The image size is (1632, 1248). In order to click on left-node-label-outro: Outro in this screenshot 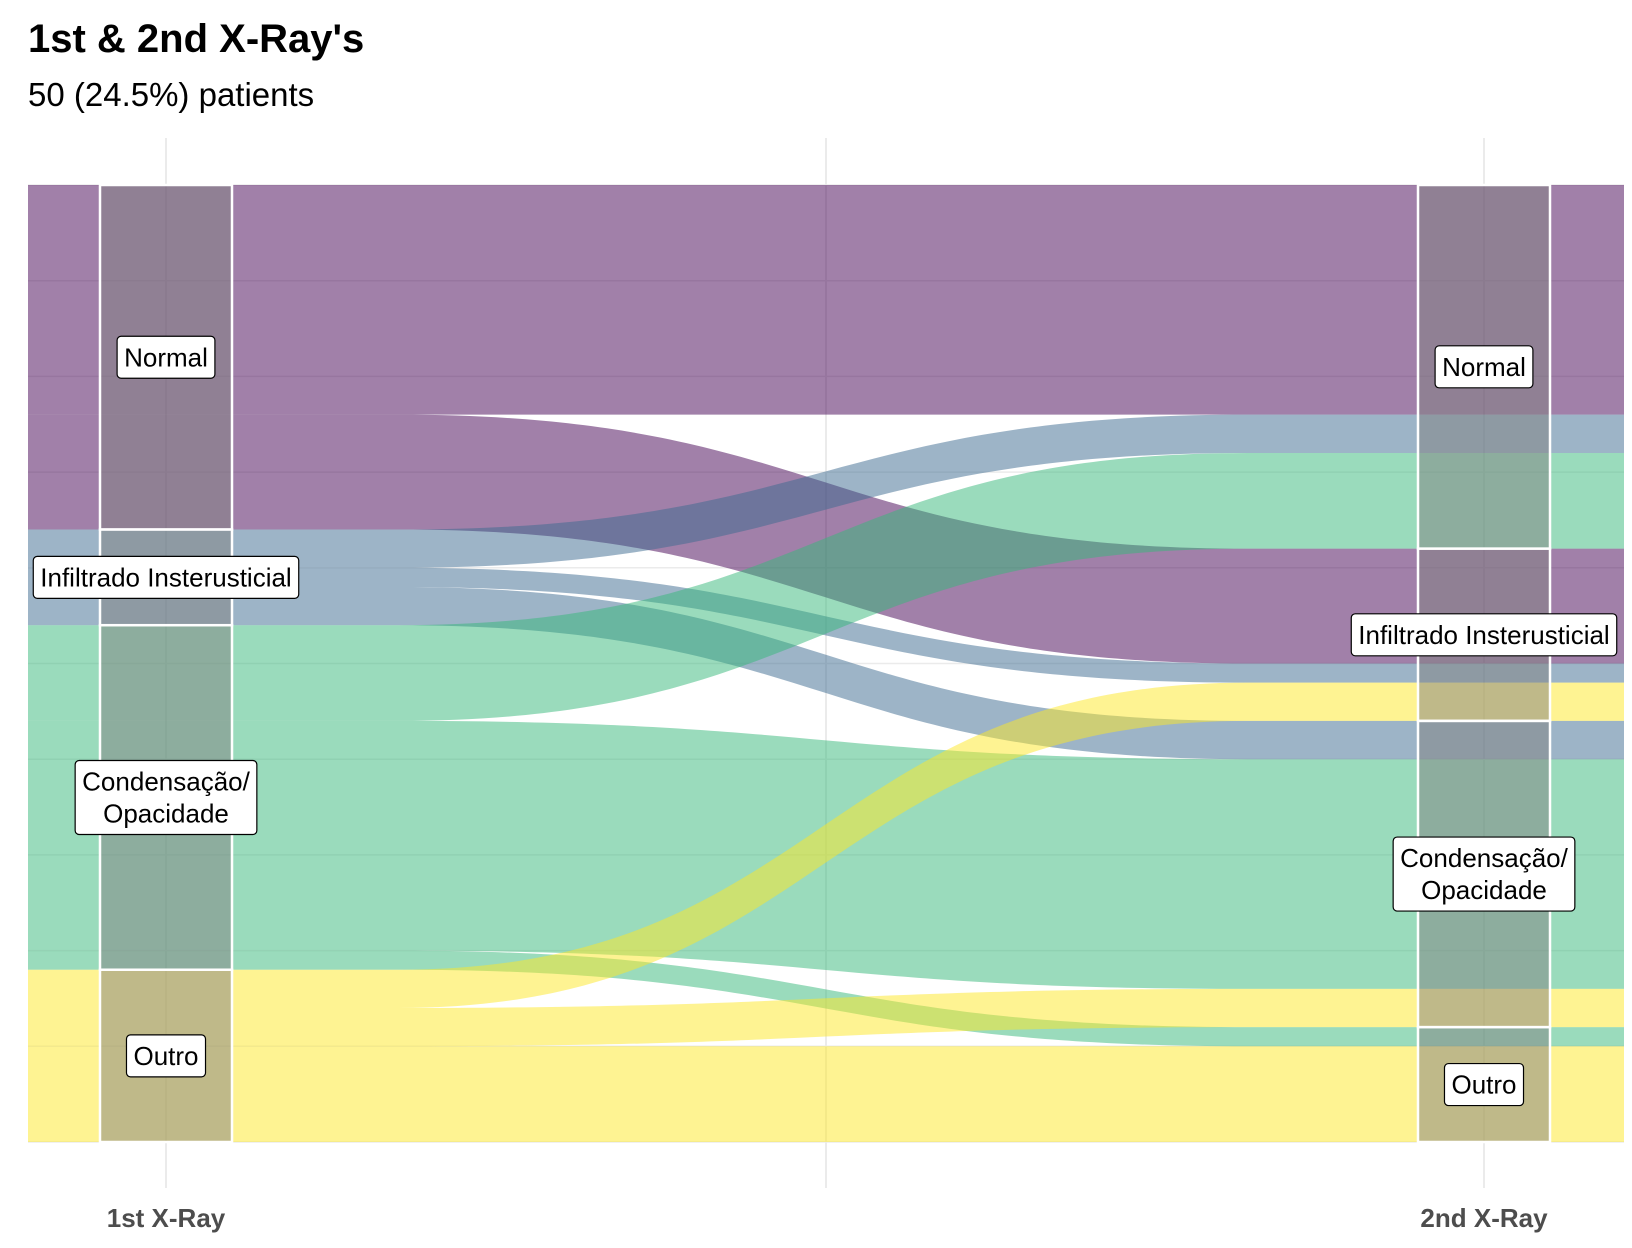, I will do `click(166, 1056)`.